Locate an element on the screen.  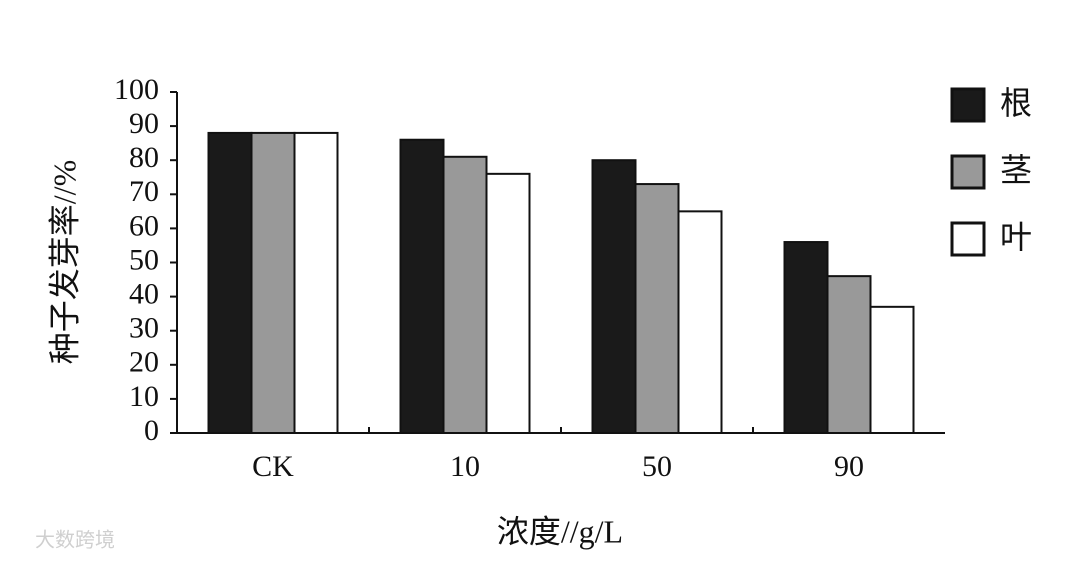
y-tick-label: 50 is located at coordinates (144, 259).